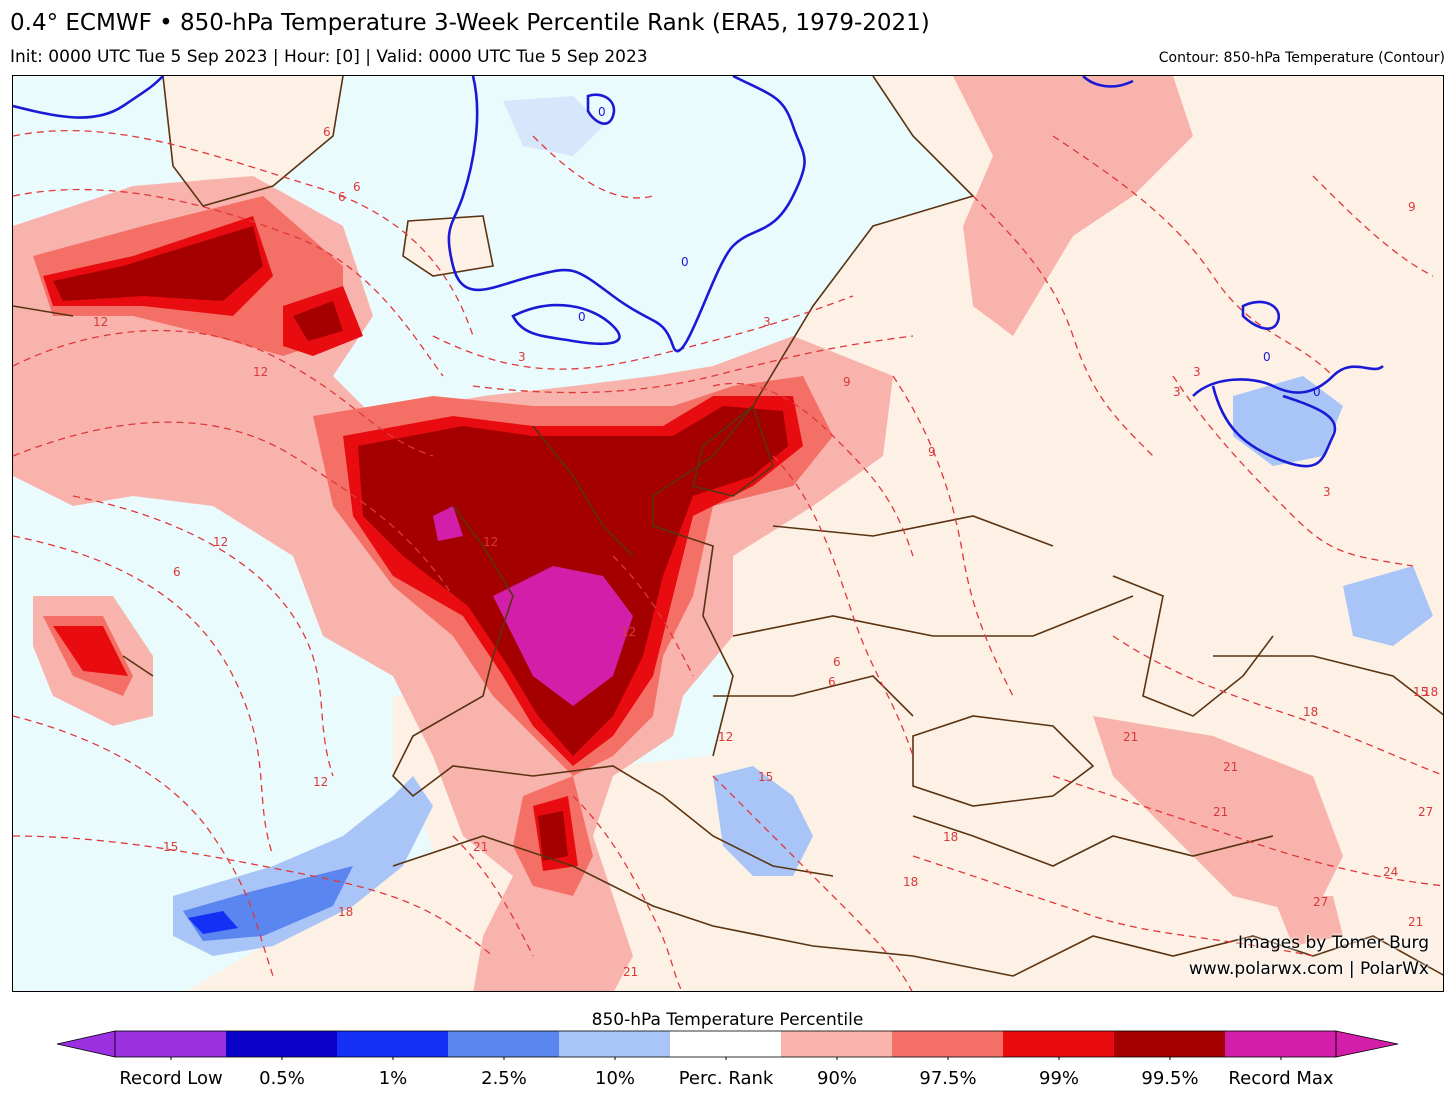 This screenshot has height=1115, width=1455. Describe the element at coordinates (1333, 943) in the screenshot. I see `credit-author: Images by Tomer Burg` at that location.